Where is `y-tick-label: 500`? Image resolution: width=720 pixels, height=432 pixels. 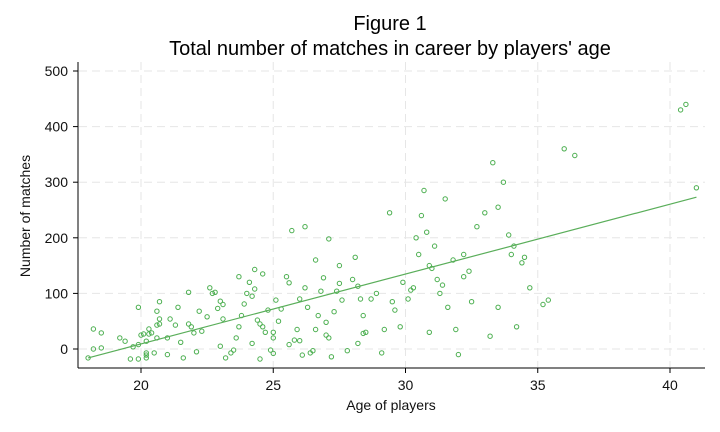
y-tick-label: 500 is located at coordinates (57, 71).